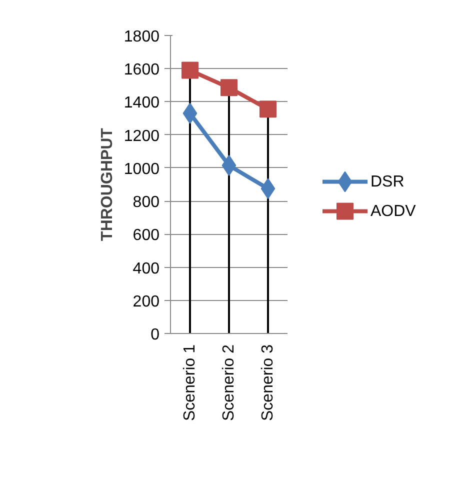  What do you see at coordinates (107, 184) in the screenshot?
I see `y-axis-title: THROUGHPUT` at bounding box center [107, 184].